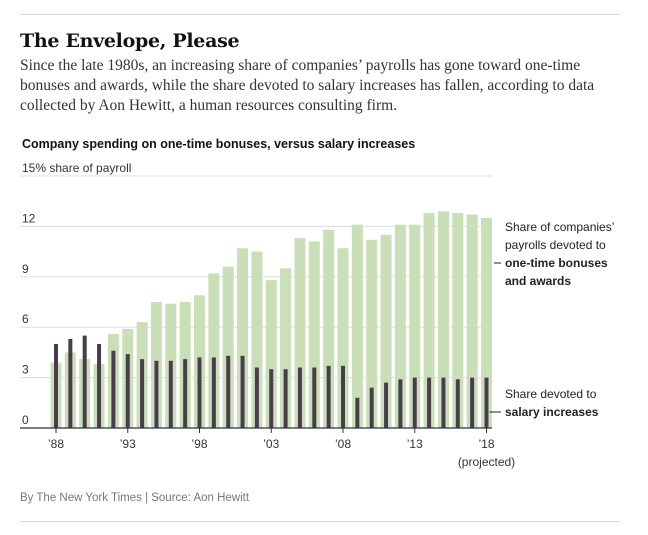  I want to click on bonus-series-label: payrolls devoted to, so click(555, 245).